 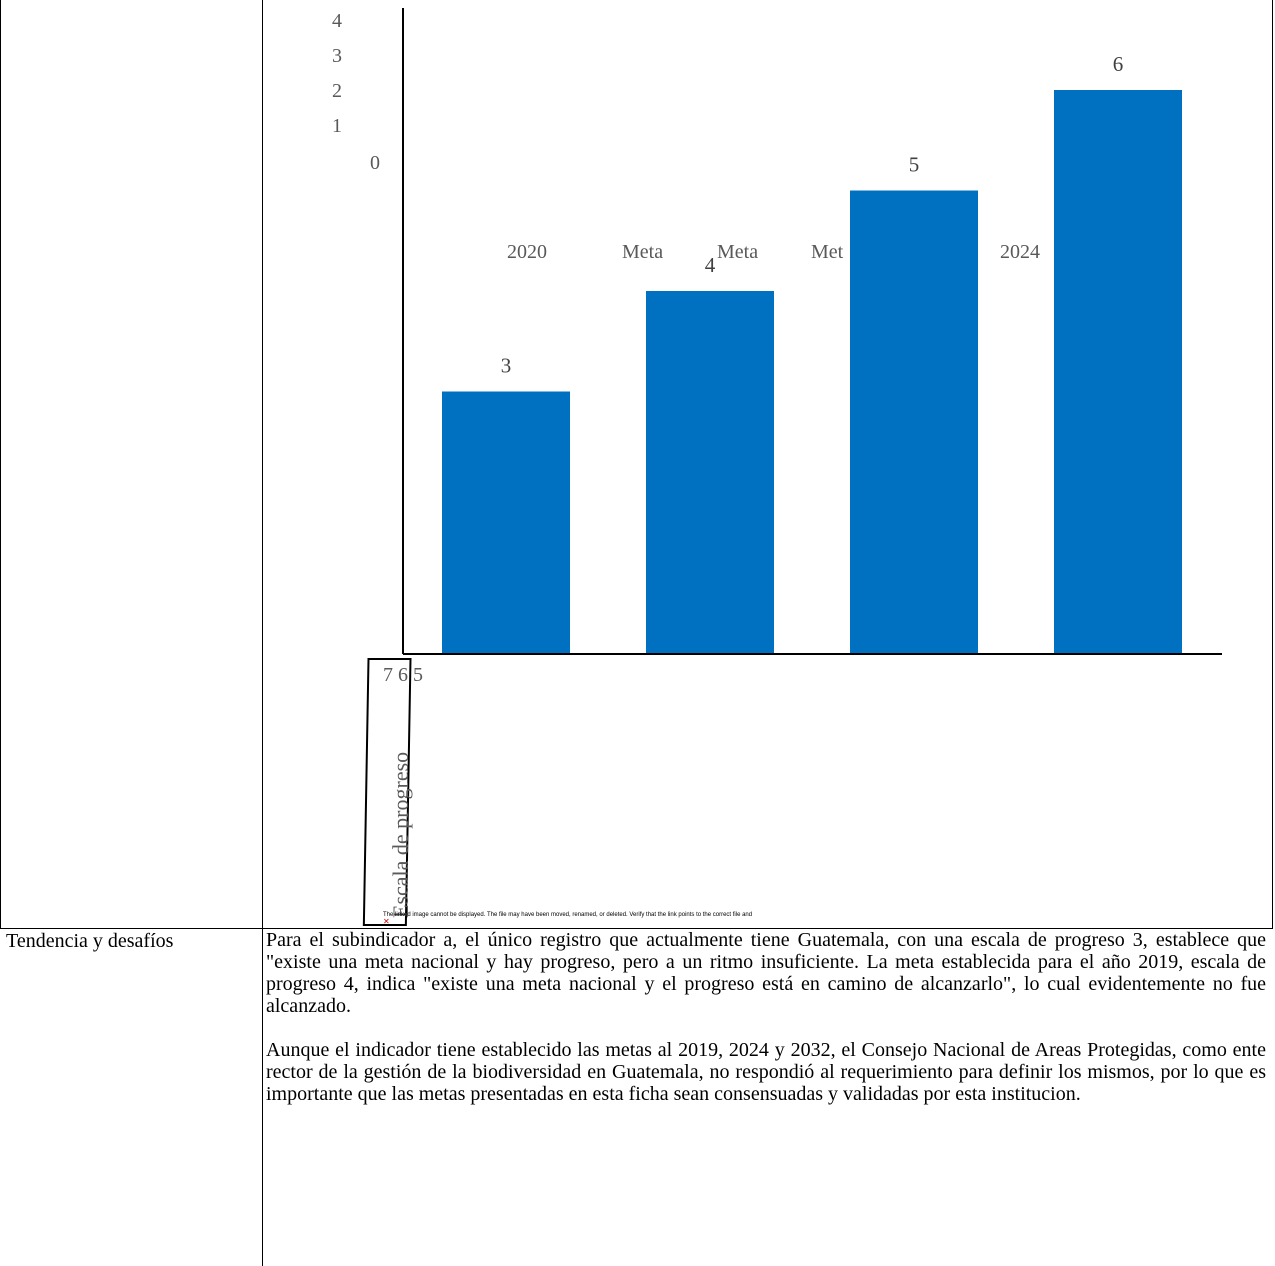 What do you see at coordinates (375, 163) in the screenshot?
I see `y-tick-label: 0` at bounding box center [375, 163].